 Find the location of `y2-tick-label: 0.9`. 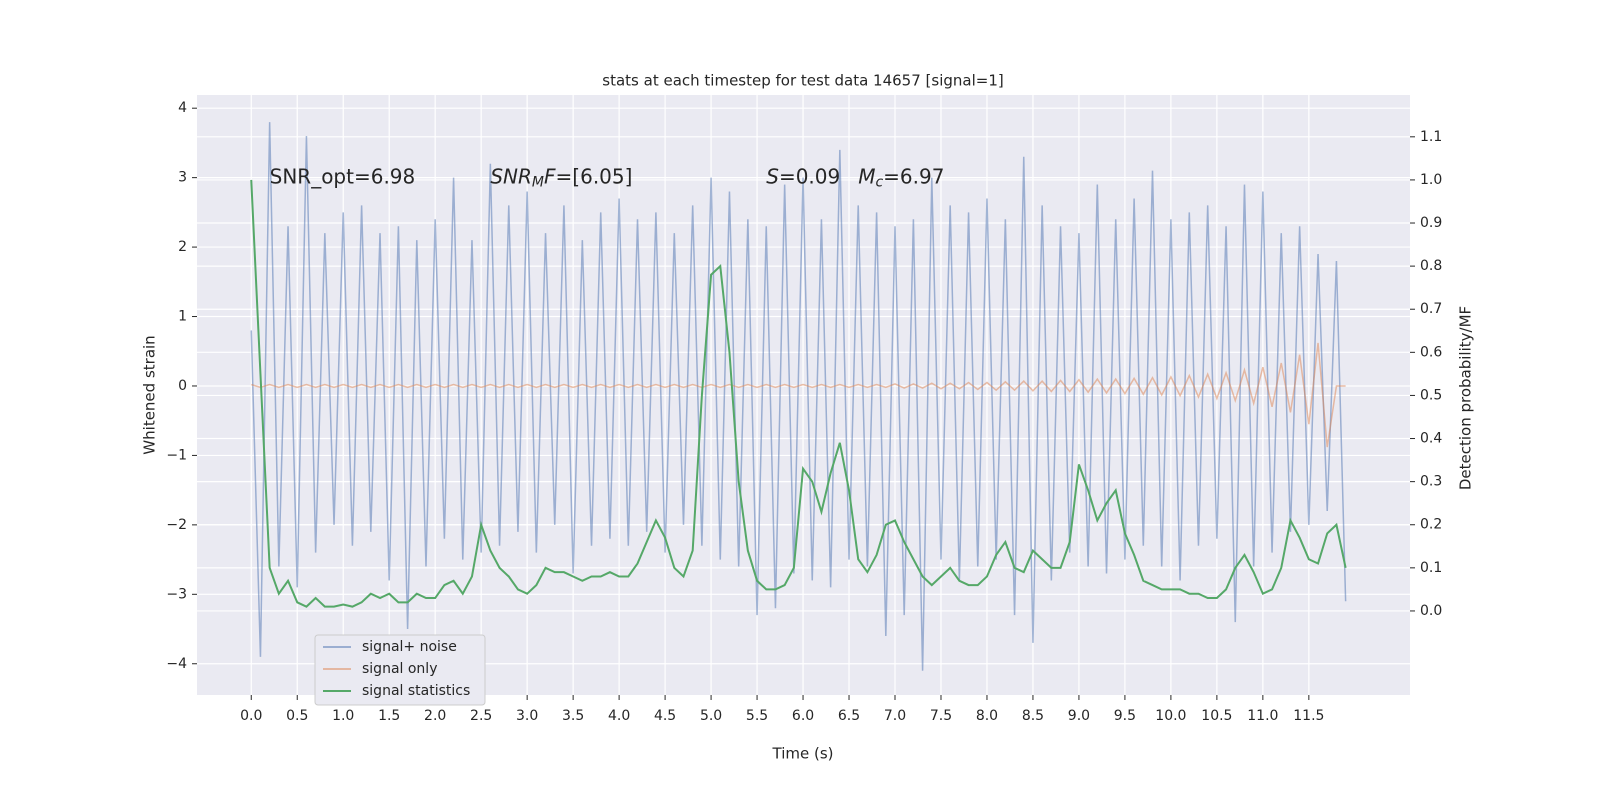

y2-tick-label: 0.9 is located at coordinates (1431, 223).